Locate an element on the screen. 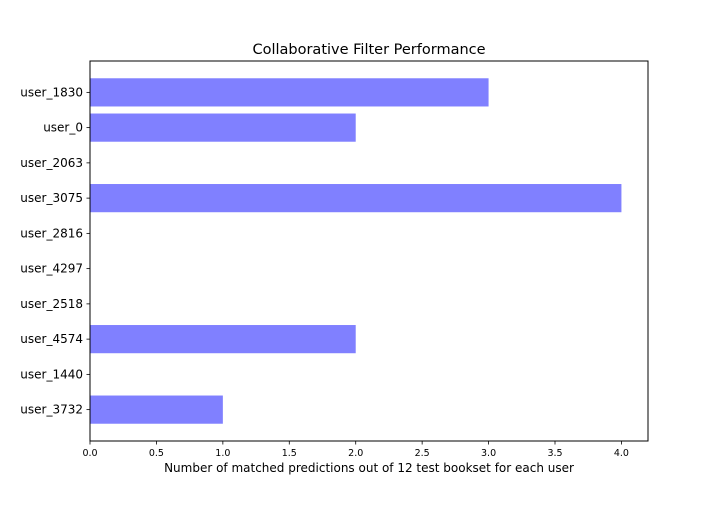  y-tick-label: user_3732 is located at coordinates (51, 410).